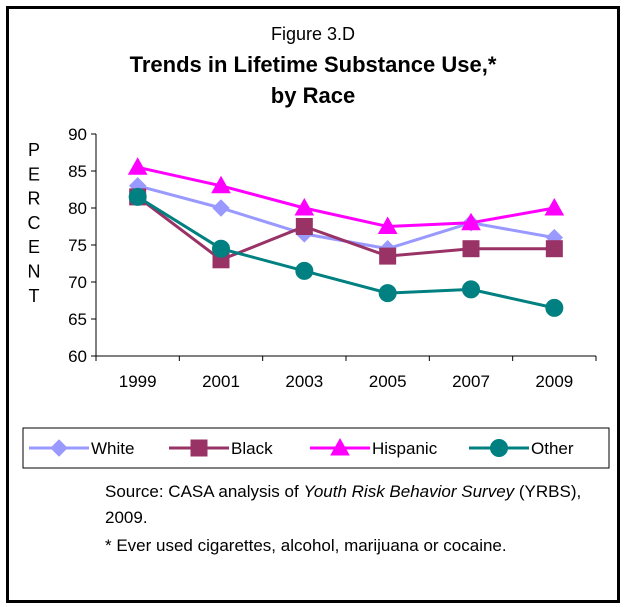  Describe the element at coordinates (313, 34) in the screenshot. I see `figure-label: Figure 3.D` at that location.